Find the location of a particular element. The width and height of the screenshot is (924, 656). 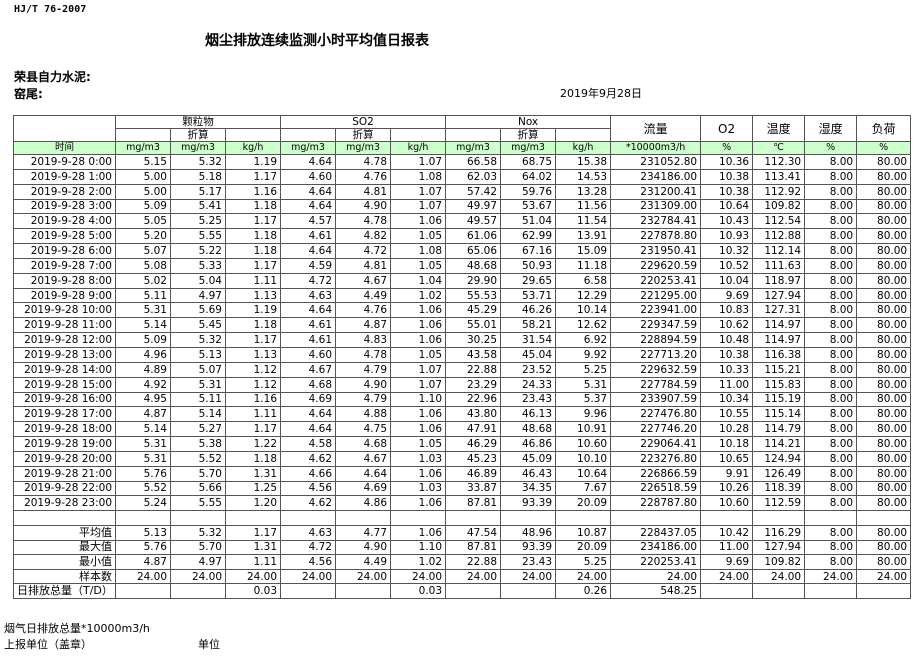

cell: 5.09 is located at coordinates (143, 206).